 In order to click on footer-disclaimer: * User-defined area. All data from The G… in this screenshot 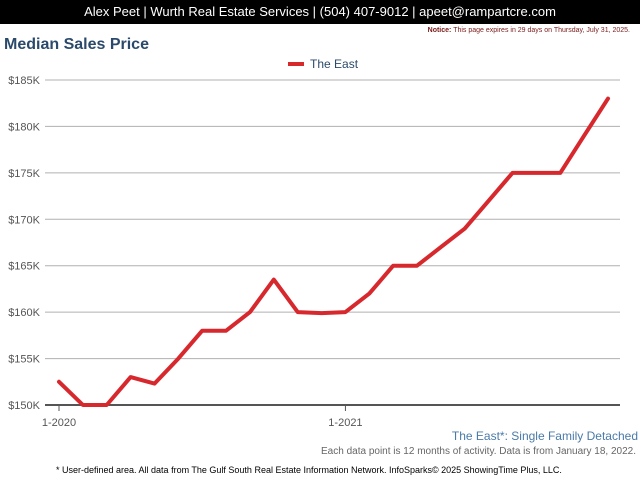, I will do `click(309, 470)`.